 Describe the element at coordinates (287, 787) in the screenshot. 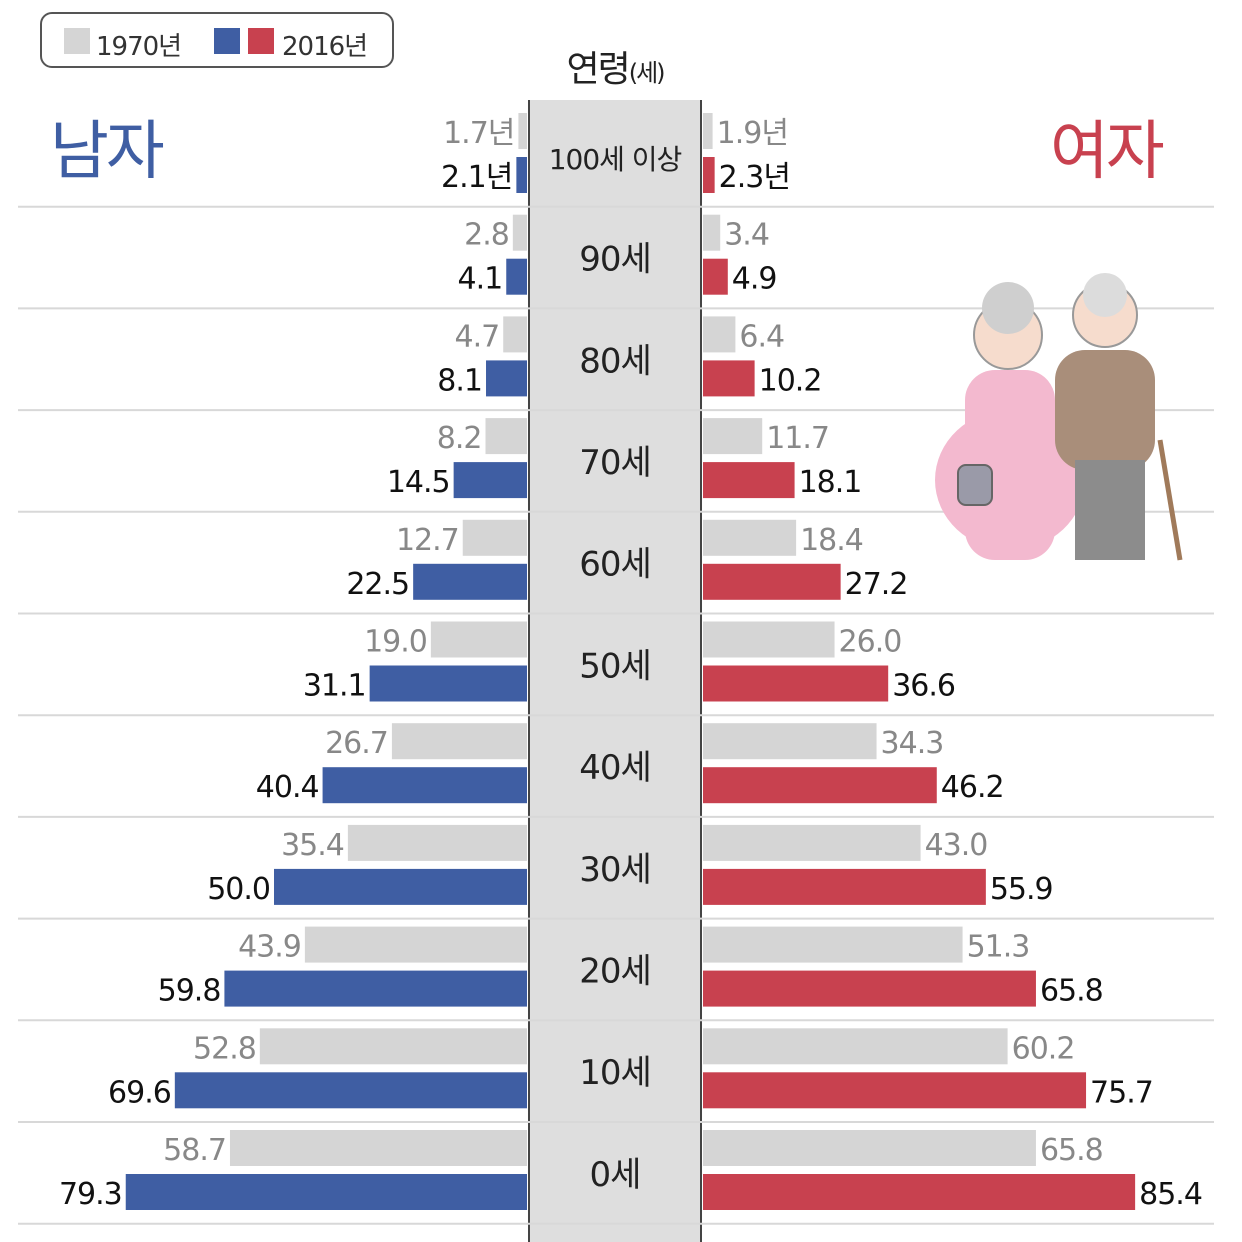

I see `data-label-male-2016: 40.4` at that location.